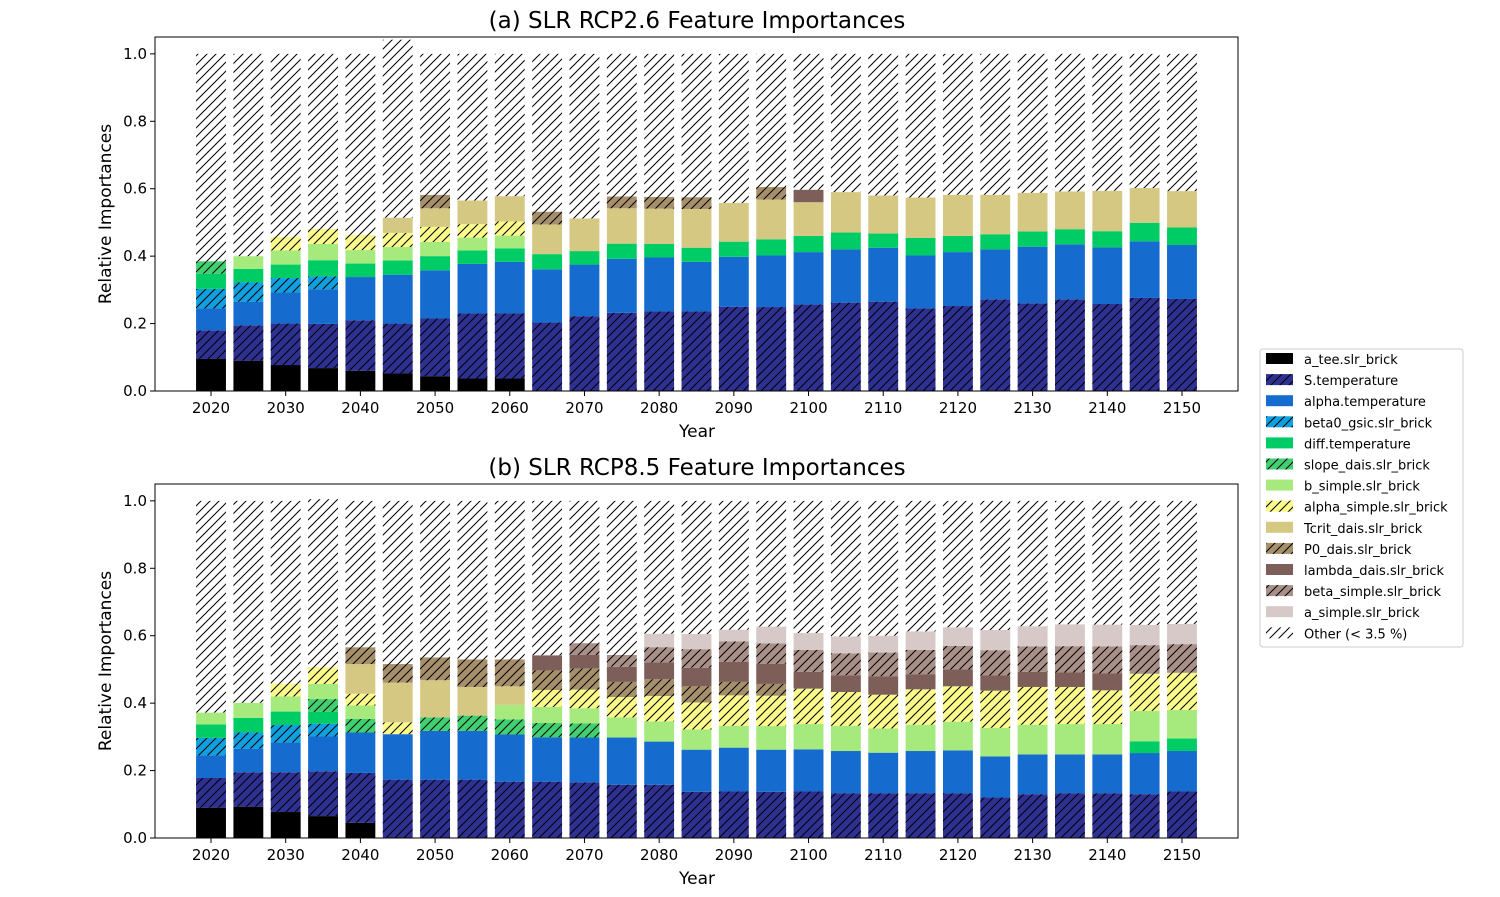  I want to click on y-tick-label: 0.4, so click(135, 703).